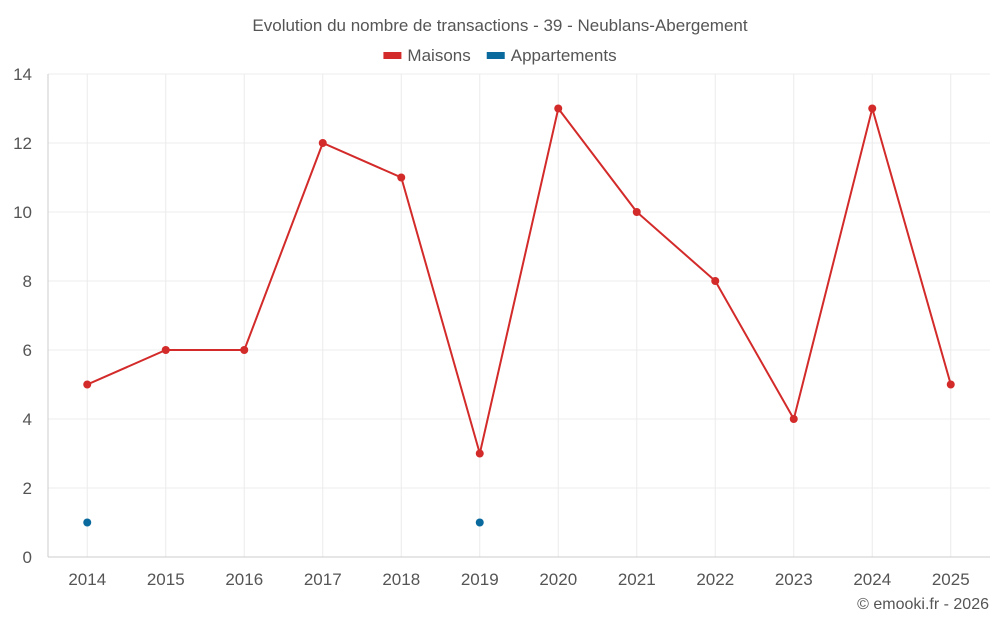 The width and height of the screenshot is (1000, 625). Describe the element at coordinates (558, 108) in the screenshot. I see `maisons-point-2020` at that location.